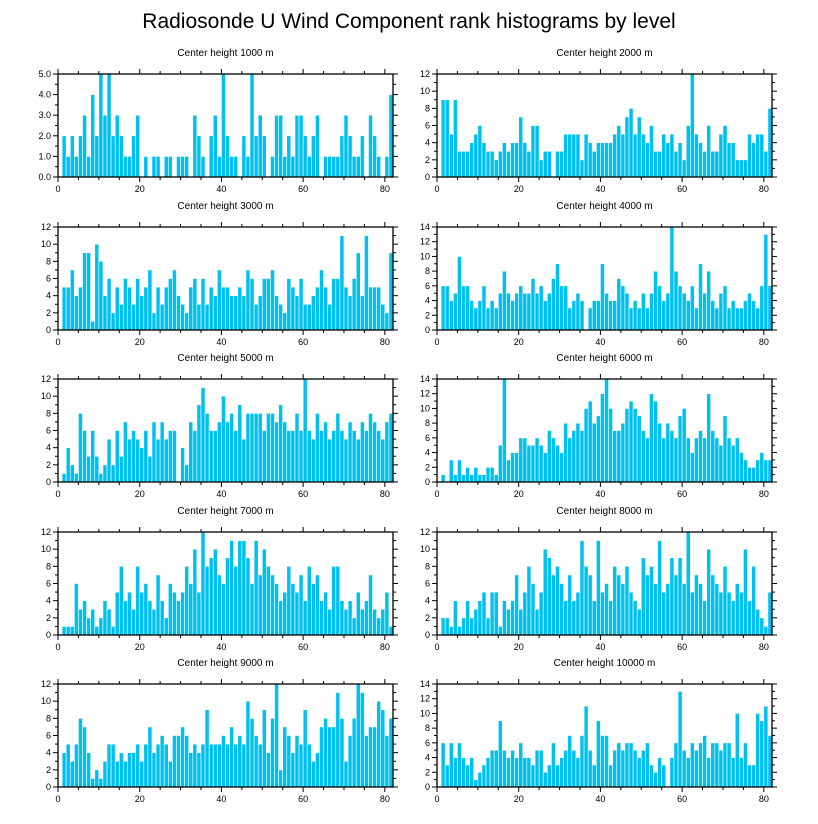  I want to click on histogram-panel: Center height 2000 m 0 20 40 60 80 0 2 4 6 8 10 12, so click(598, 121).